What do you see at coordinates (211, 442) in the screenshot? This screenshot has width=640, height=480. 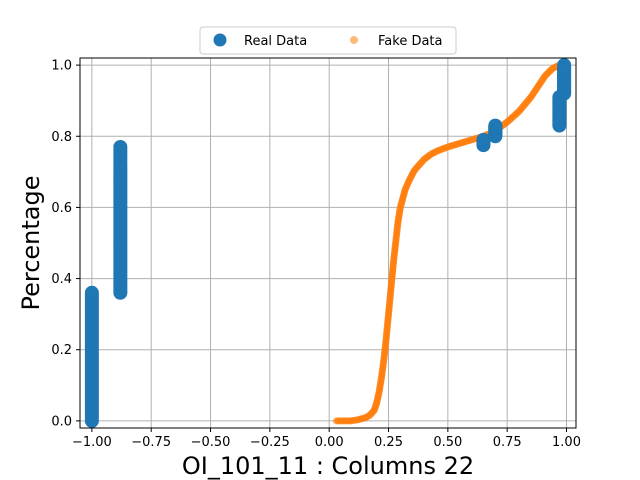 I see `x-tick-label: −0.50` at bounding box center [211, 442].